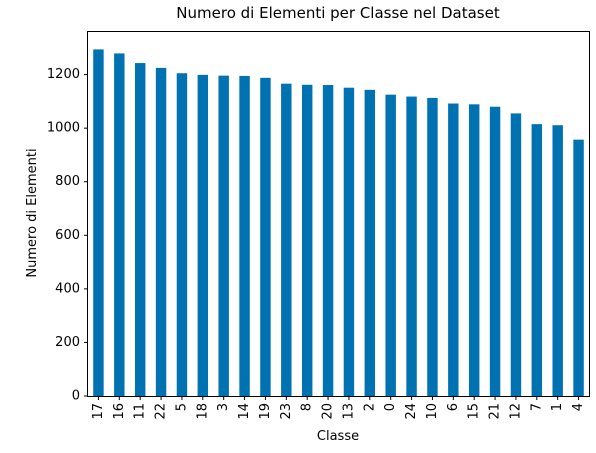 Image resolution: width=596 pixels, height=453 pixels. I want to click on y-tick-label: 200, so click(67, 342).